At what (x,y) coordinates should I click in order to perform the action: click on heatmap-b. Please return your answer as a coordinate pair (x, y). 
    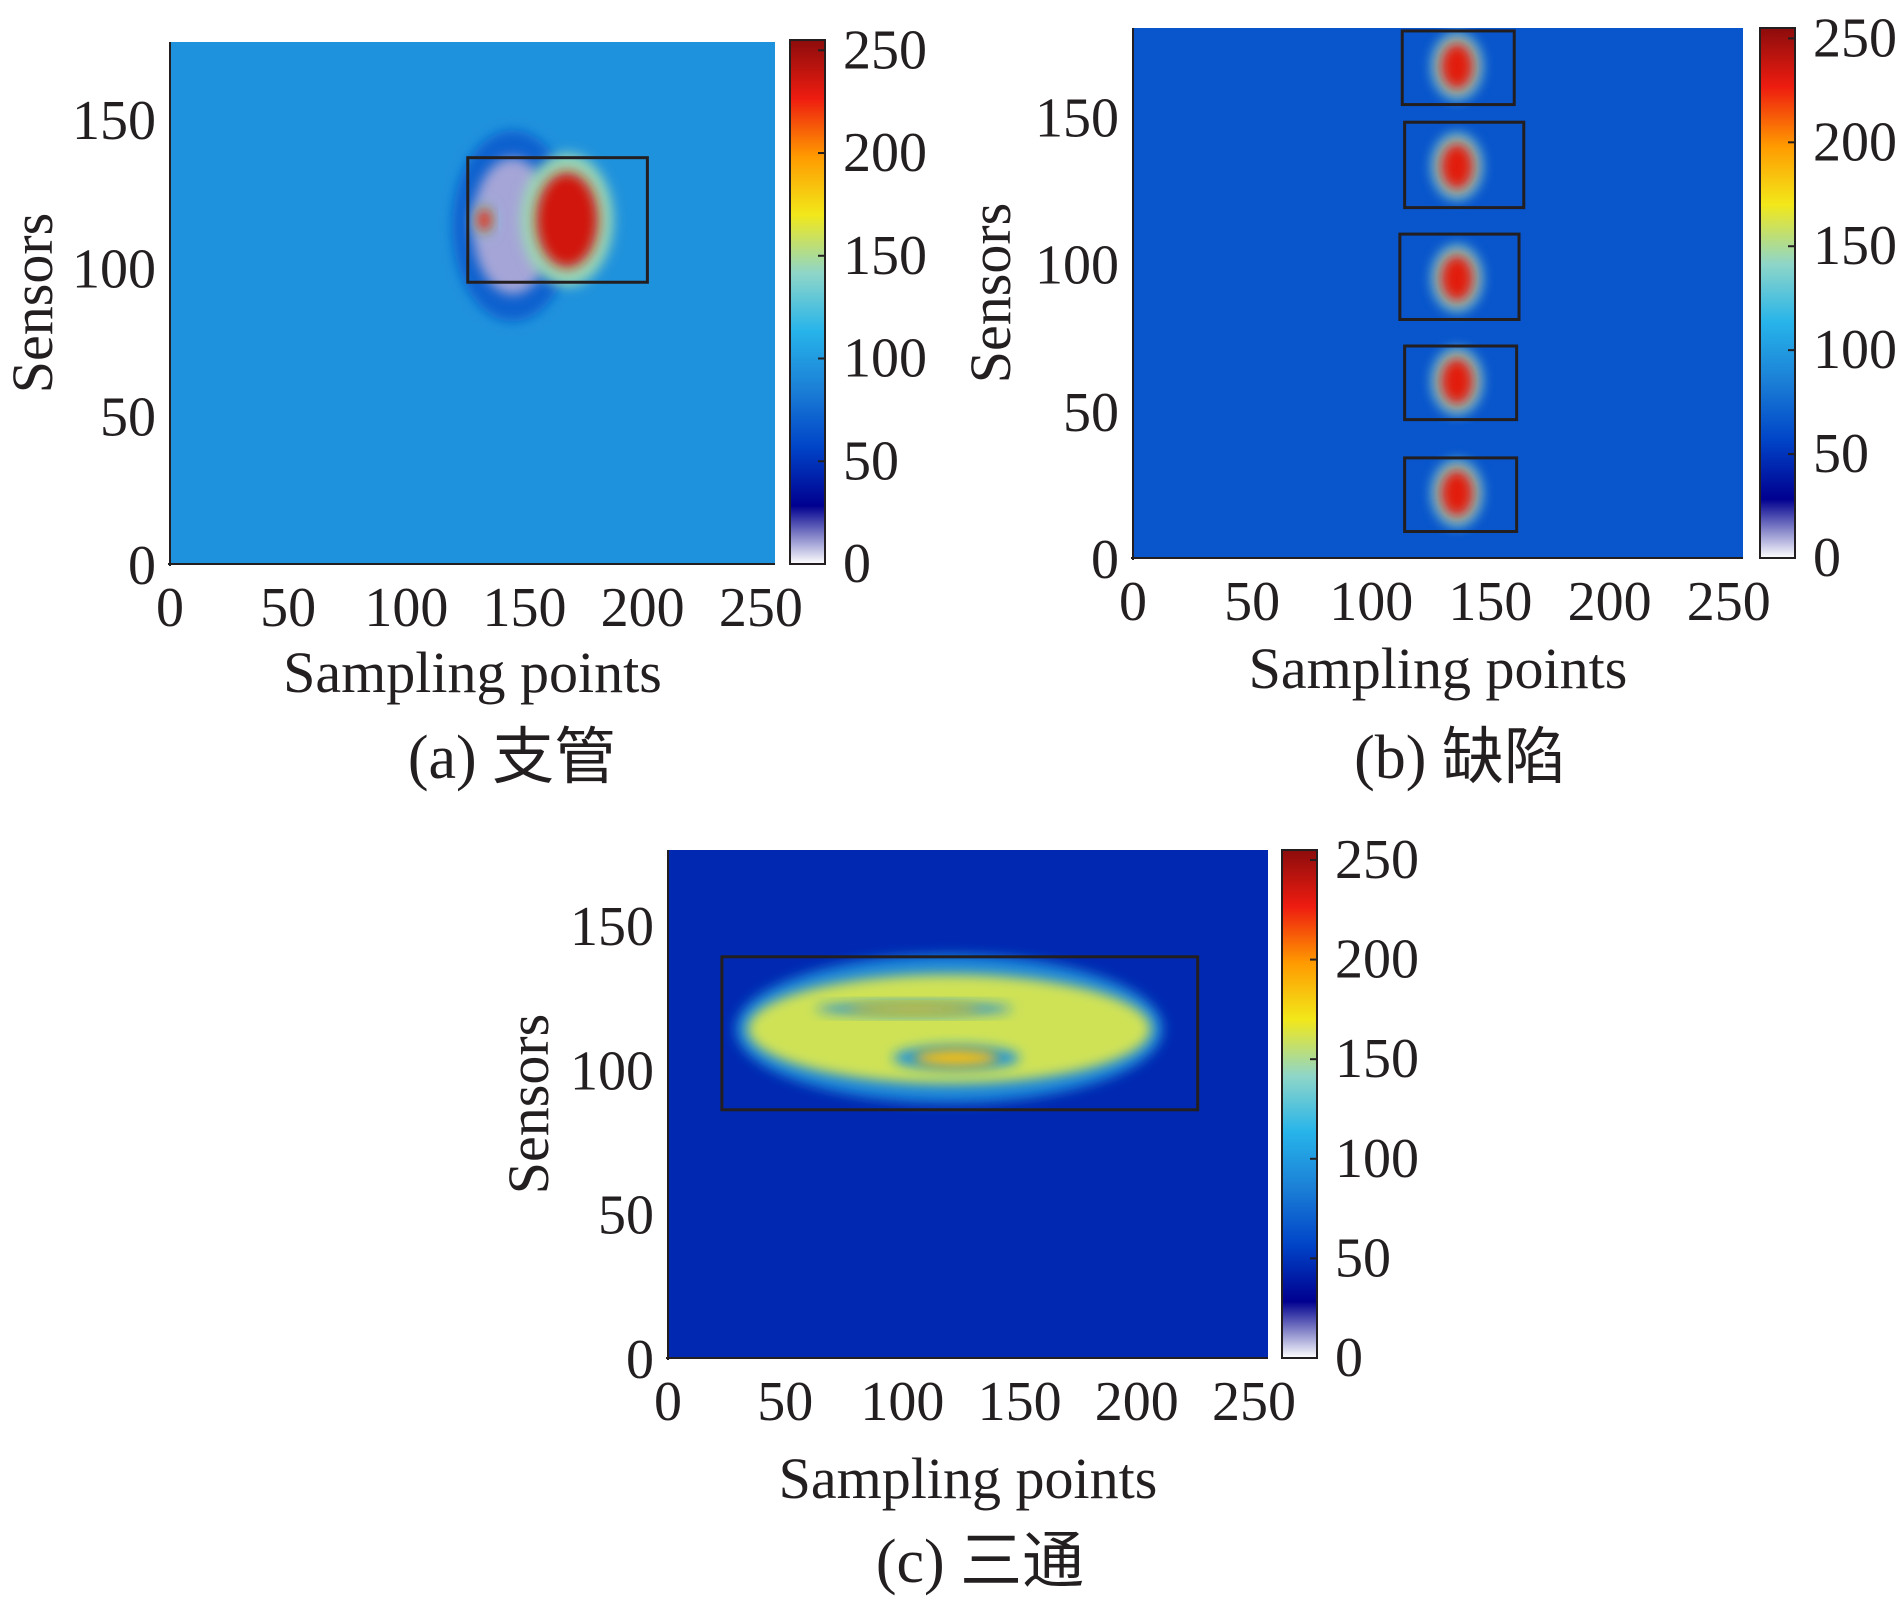
    Looking at the image, I should click on (1438, 293).